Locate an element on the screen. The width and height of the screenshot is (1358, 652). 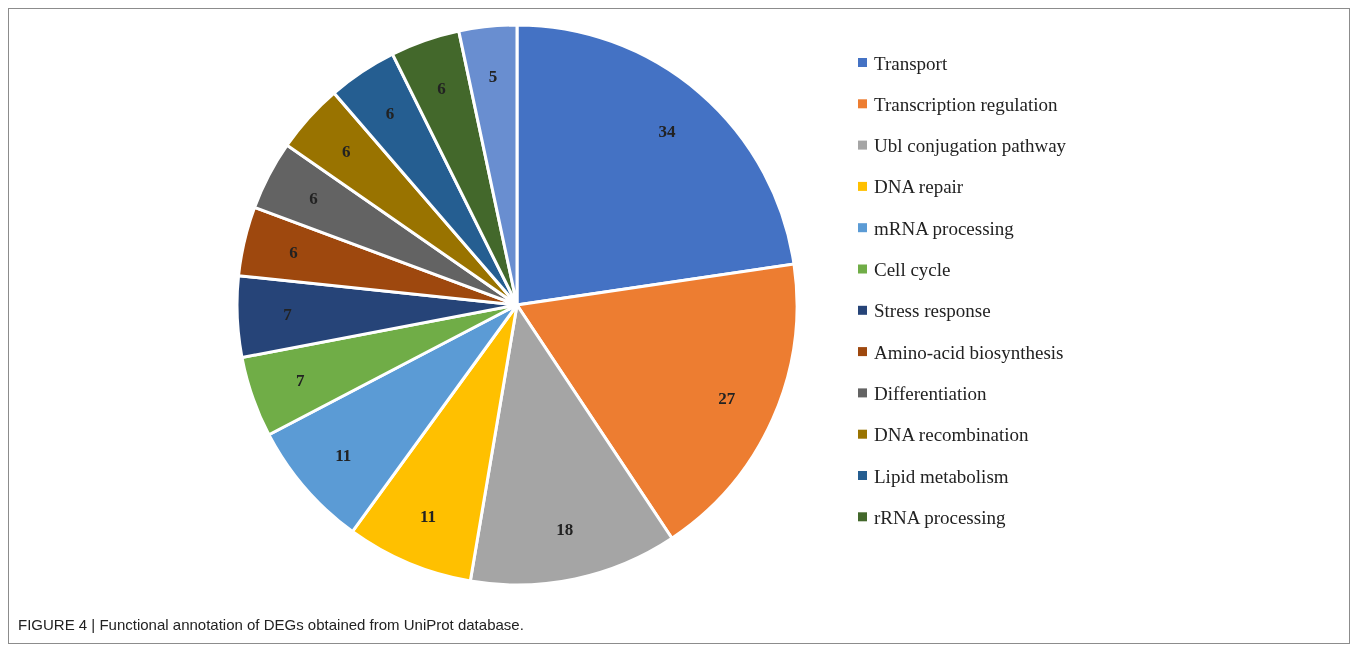
legend-label: DNA repair is located at coordinates (919, 187).